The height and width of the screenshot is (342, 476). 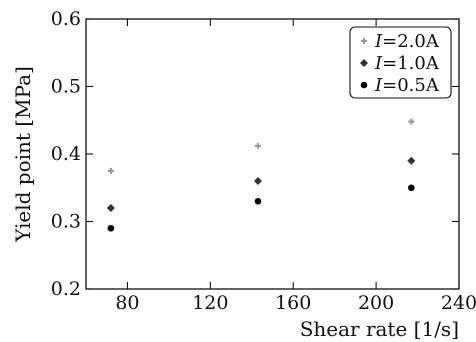 I want to click on legend-marker-plus, so click(x=364, y=41).